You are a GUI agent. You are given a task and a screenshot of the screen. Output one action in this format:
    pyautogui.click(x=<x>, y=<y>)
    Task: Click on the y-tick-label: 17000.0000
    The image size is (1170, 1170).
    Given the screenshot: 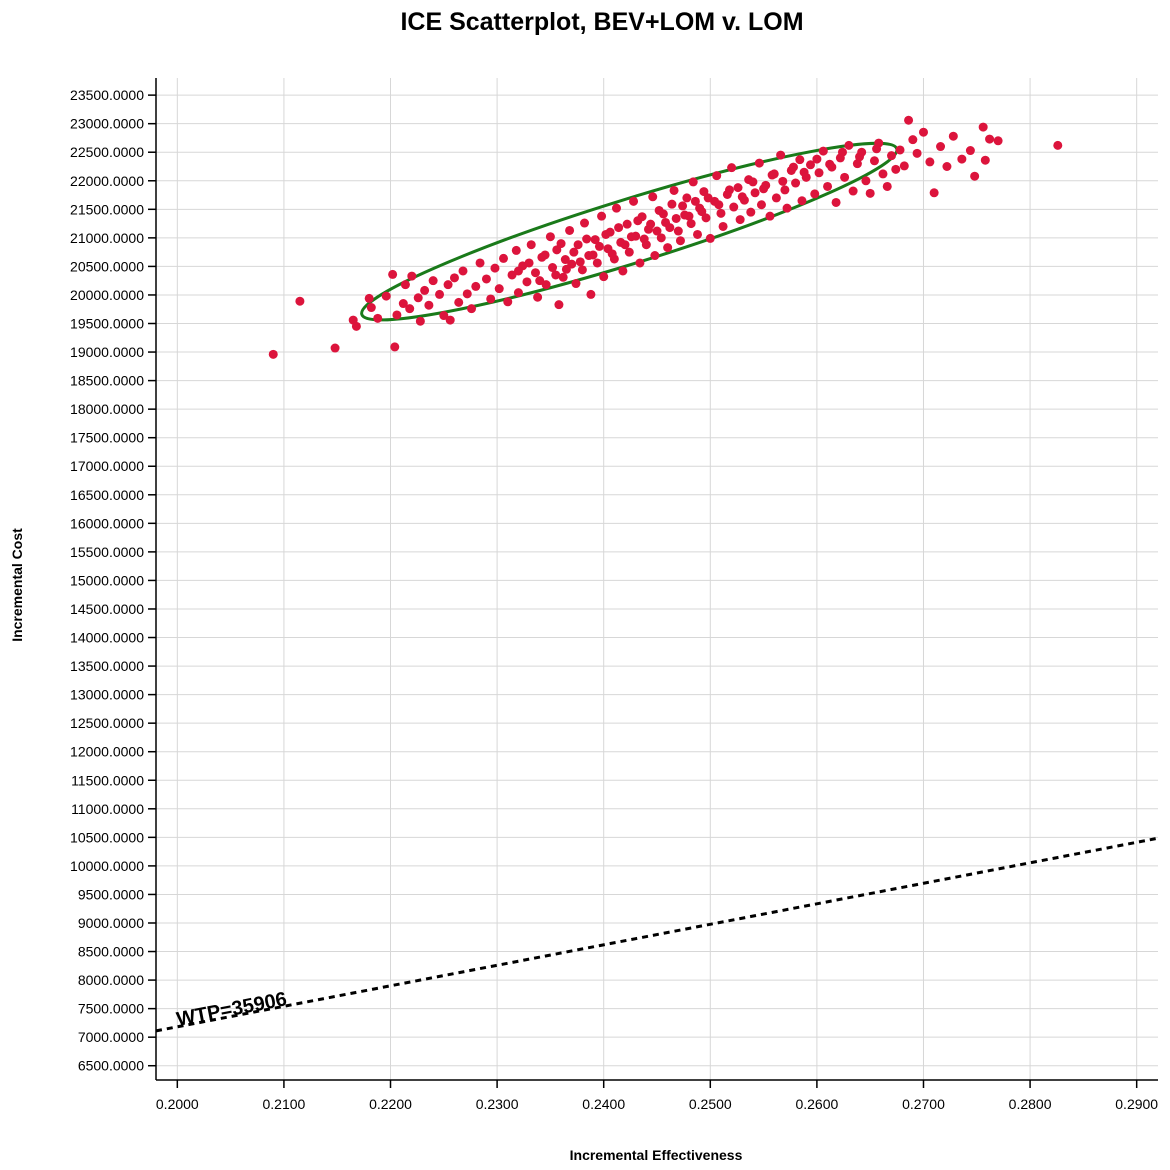 What is the action you would take?
    pyautogui.click(x=107, y=466)
    